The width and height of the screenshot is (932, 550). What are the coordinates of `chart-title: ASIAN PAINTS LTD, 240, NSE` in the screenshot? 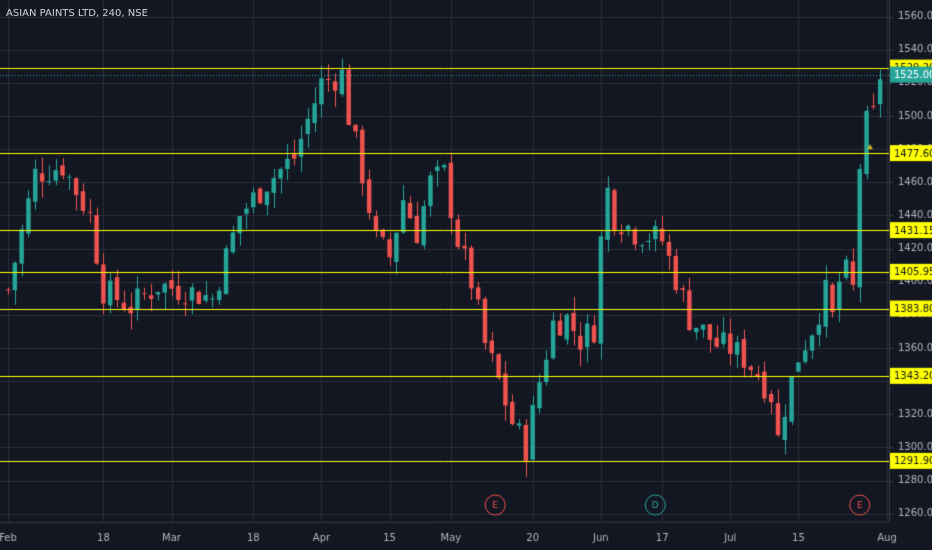 It's located at (77, 13).